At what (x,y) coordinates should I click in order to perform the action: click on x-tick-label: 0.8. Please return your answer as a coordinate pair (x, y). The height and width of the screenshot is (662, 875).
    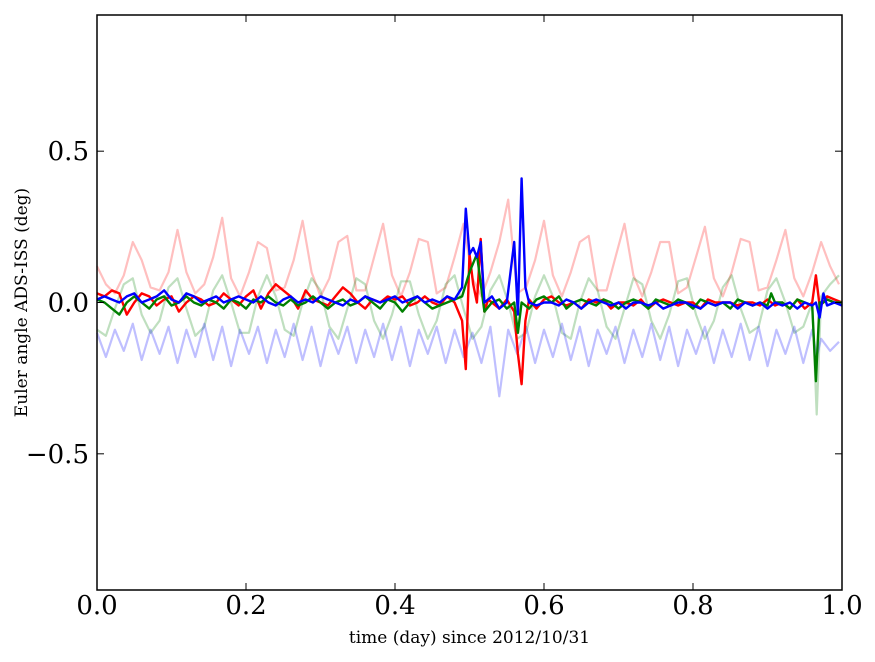
    Looking at the image, I should click on (692, 606).